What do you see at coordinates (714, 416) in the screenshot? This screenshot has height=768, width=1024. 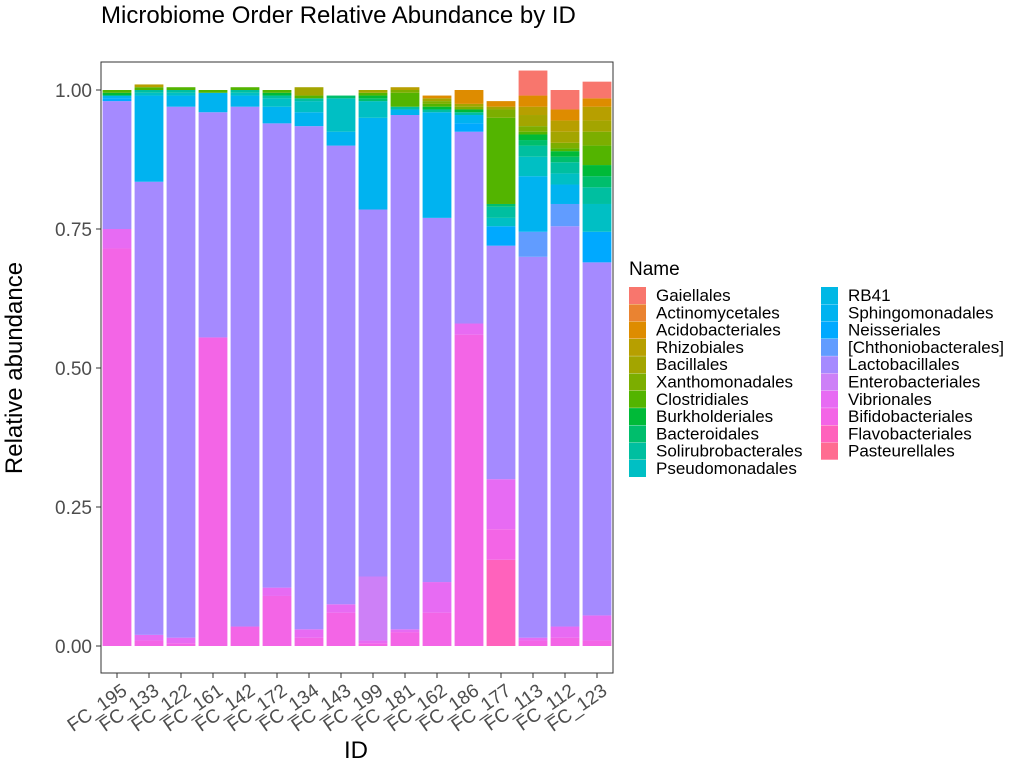 I see `legend-label: Burkholderiales` at bounding box center [714, 416].